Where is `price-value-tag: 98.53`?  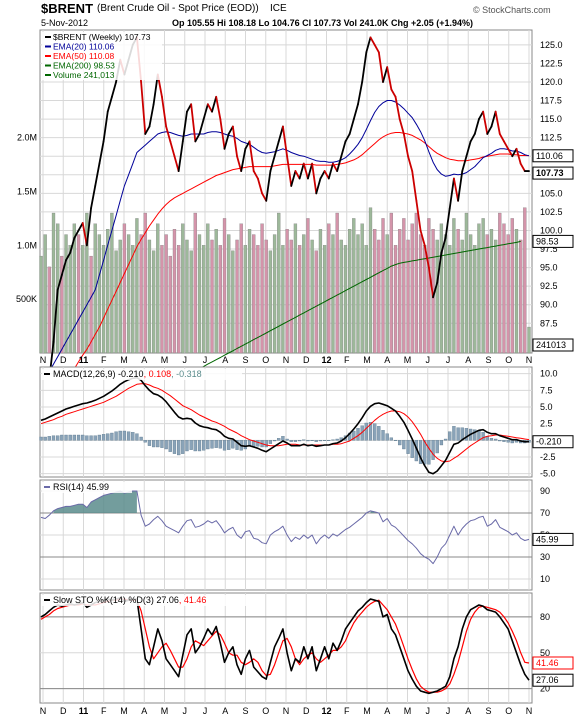 price-value-tag: 98.53 is located at coordinates (547, 241).